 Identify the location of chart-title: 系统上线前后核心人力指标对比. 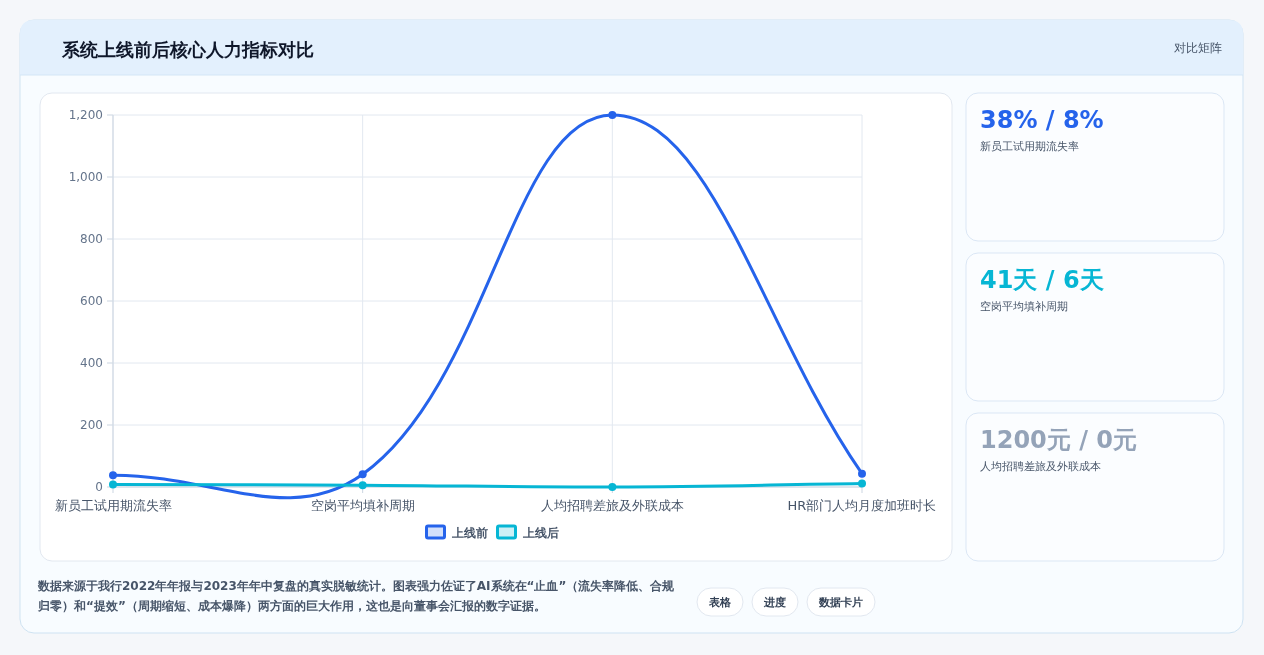
(187, 49).